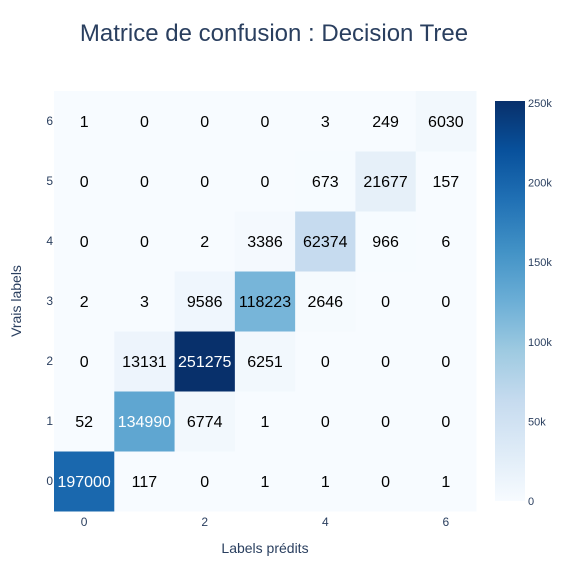 This screenshot has height=567, width=568. Describe the element at coordinates (264, 548) in the screenshot. I see `x-axis-title: Labels prédits` at that location.